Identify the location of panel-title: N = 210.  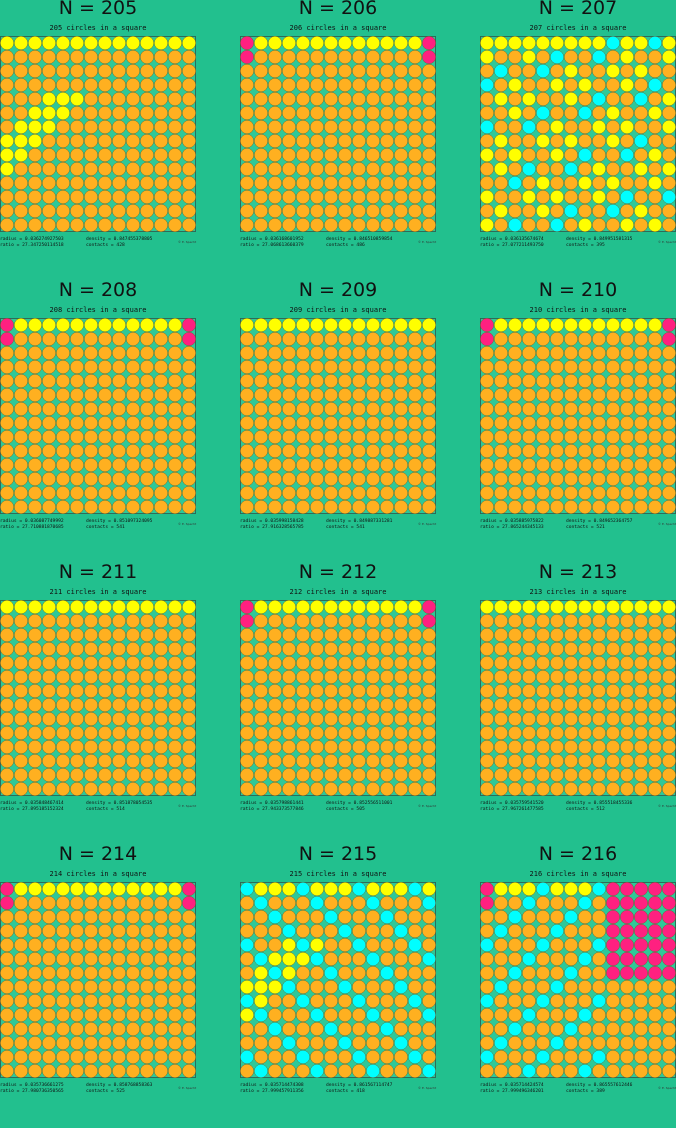
(578, 290).